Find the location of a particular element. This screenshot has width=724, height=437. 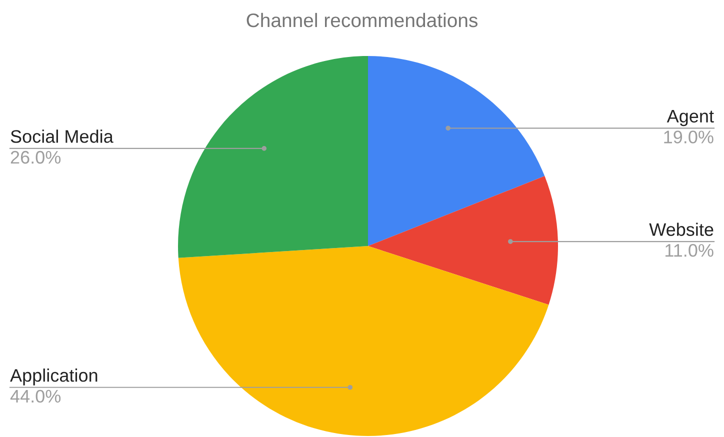

slice-label: Website is located at coordinates (681, 229).